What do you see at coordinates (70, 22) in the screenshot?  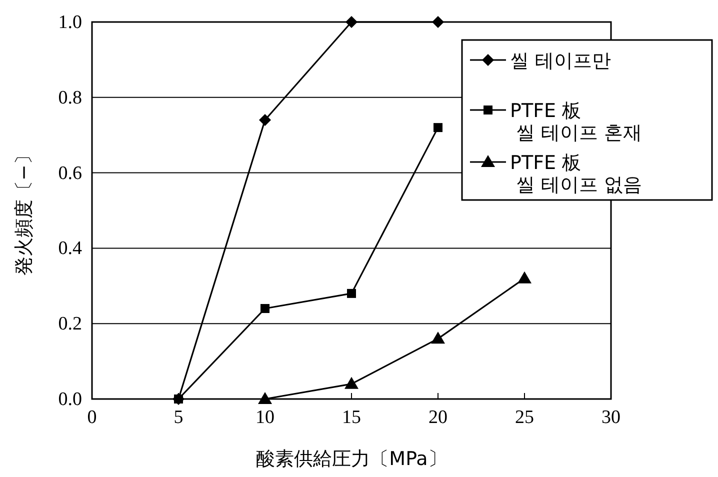 I see `y-tick-label: 1.0` at bounding box center [70, 22].